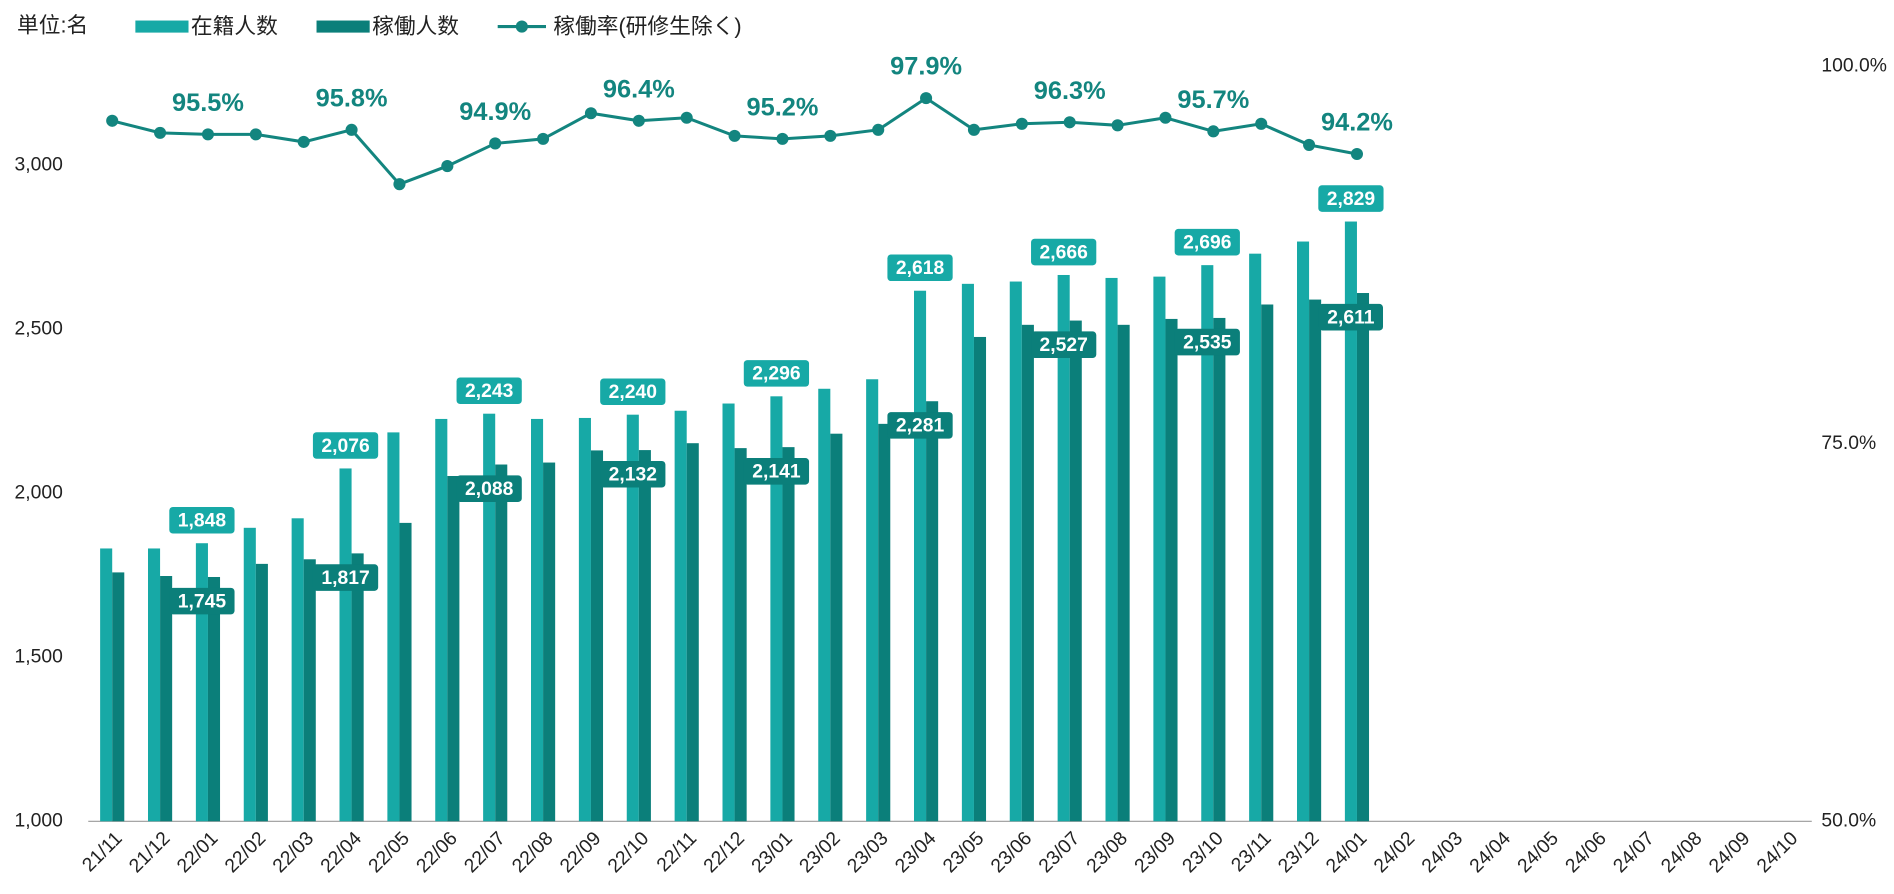  What do you see at coordinates (532, 852) in the screenshot?
I see `x-tick-label: 22/08` at bounding box center [532, 852].